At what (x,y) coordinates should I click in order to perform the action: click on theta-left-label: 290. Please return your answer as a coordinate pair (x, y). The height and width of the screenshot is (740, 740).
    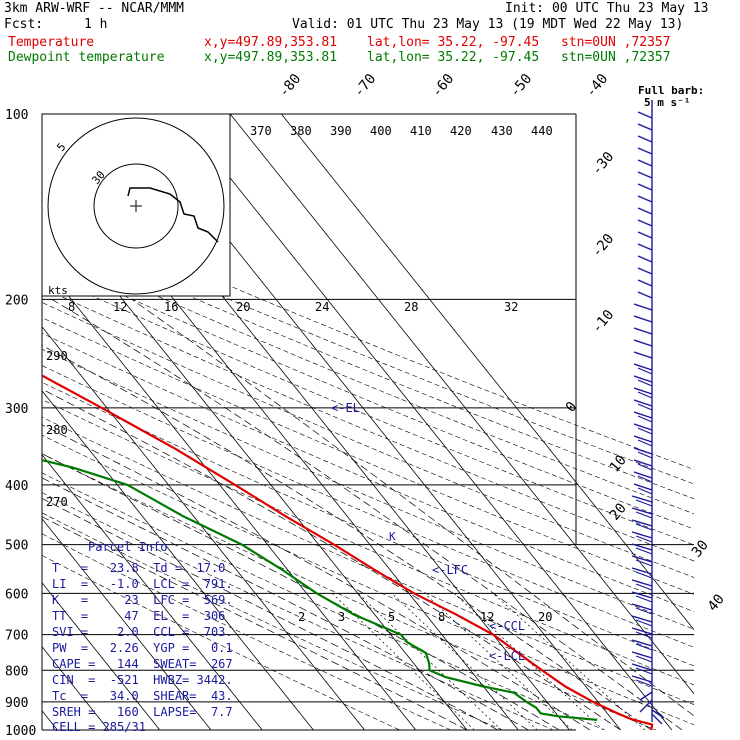
    Looking at the image, I should click on (57, 356).